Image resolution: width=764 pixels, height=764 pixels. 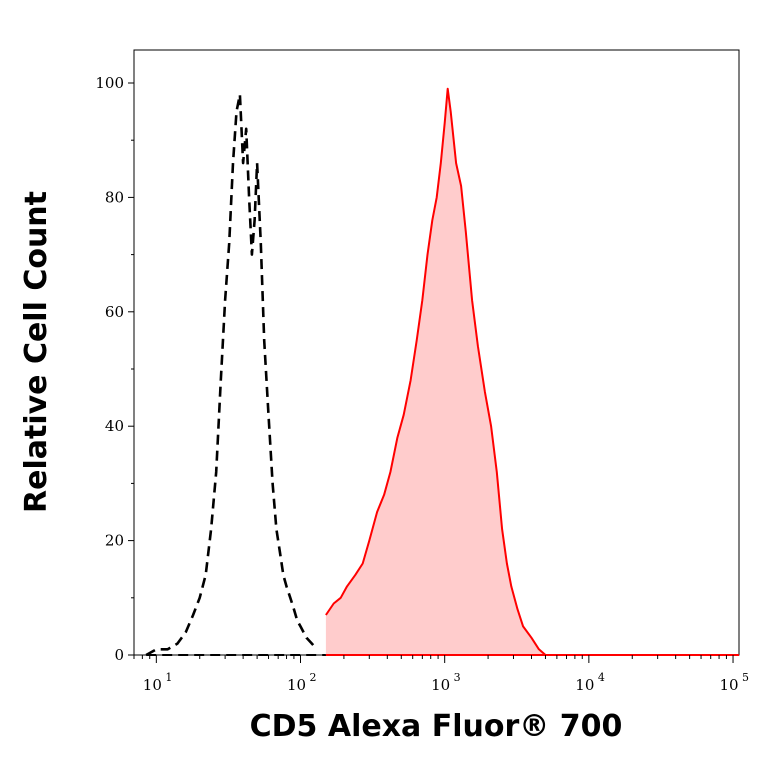 What do you see at coordinates (119, 655) in the screenshot?
I see `y-tick-label: 0` at bounding box center [119, 655].